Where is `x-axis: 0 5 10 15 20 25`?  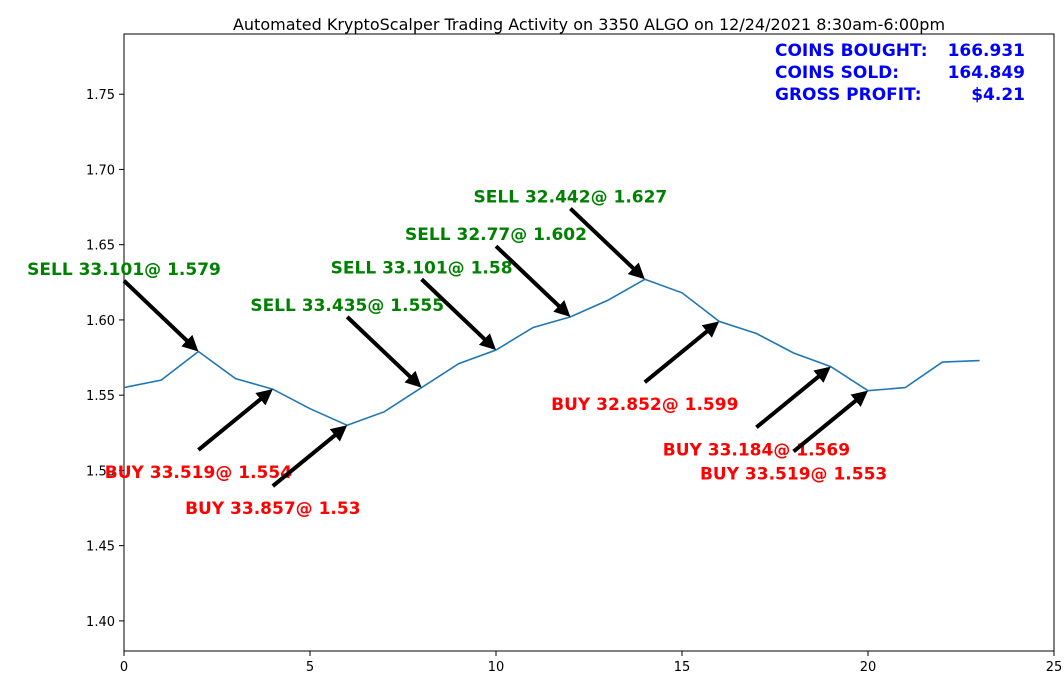 x-axis: 0 5 10 15 20 25 is located at coordinates (591, 663).